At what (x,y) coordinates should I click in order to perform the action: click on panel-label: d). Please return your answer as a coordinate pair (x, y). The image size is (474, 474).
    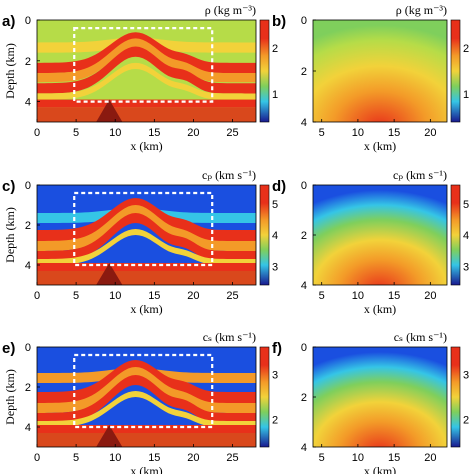
    Looking at the image, I should click on (279, 186).